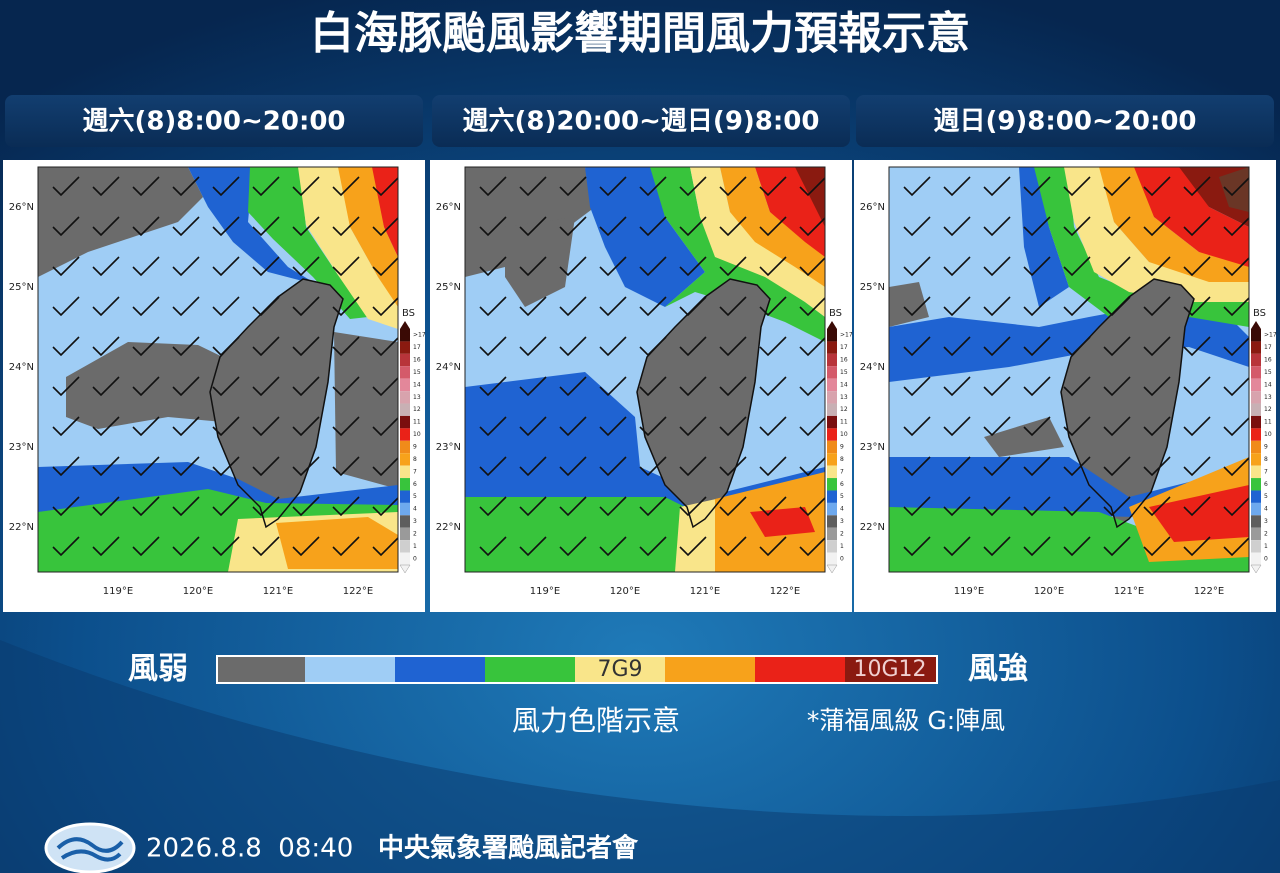 Image resolution: width=1280 pixels, height=873 pixels. Describe the element at coordinates (1266, 459) in the screenshot. I see `colorbar-tick: 8` at that location.